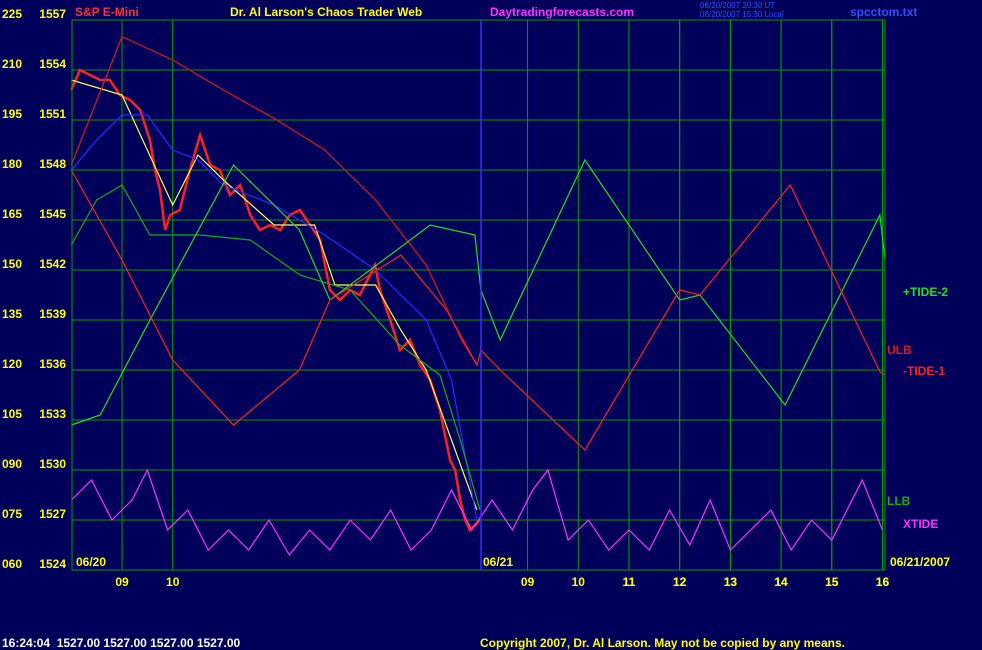 This screenshot has width=982, height=650. I want to click on series-label: -TIDE-1, so click(924, 371).